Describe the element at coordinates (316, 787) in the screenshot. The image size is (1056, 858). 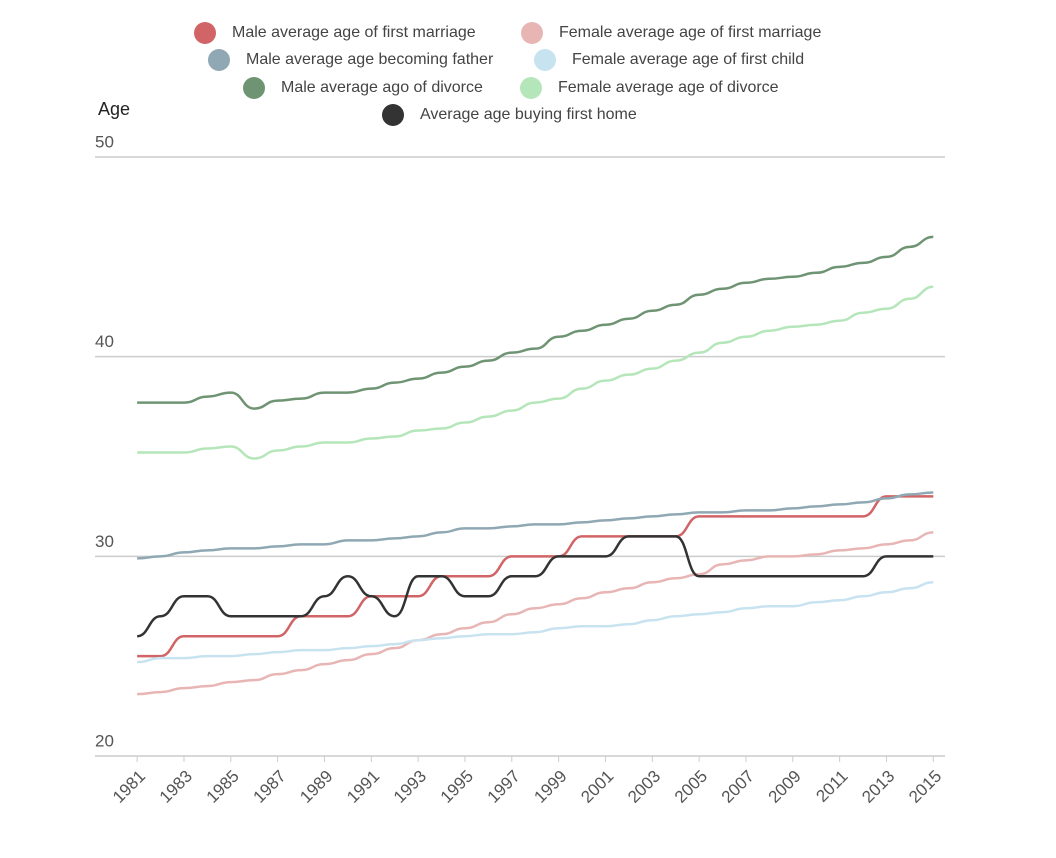
I see `x-tick-label: 1989` at that location.